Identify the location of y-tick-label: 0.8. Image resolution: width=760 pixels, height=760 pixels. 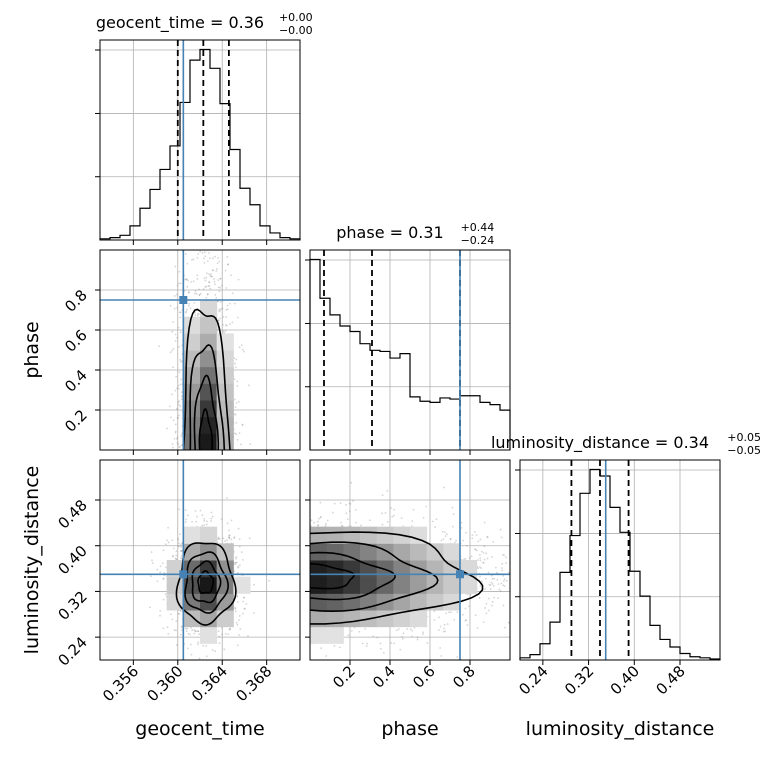
(76, 301).